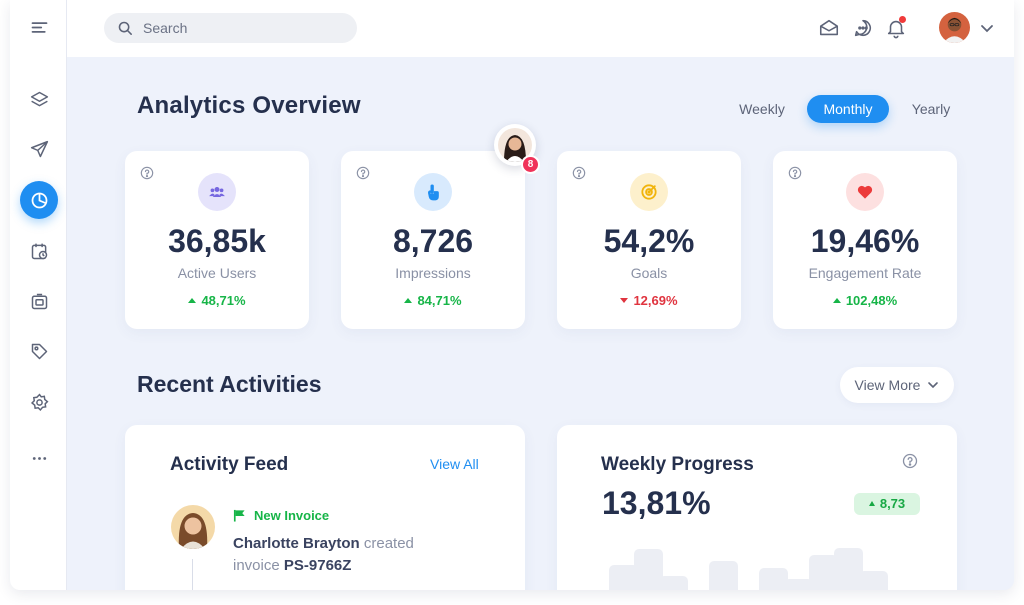 The width and height of the screenshot is (1024, 605). What do you see at coordinates (433, 273) in the screenshot?
I see `stat-label: Impressions` at bounding box center [433, 273].